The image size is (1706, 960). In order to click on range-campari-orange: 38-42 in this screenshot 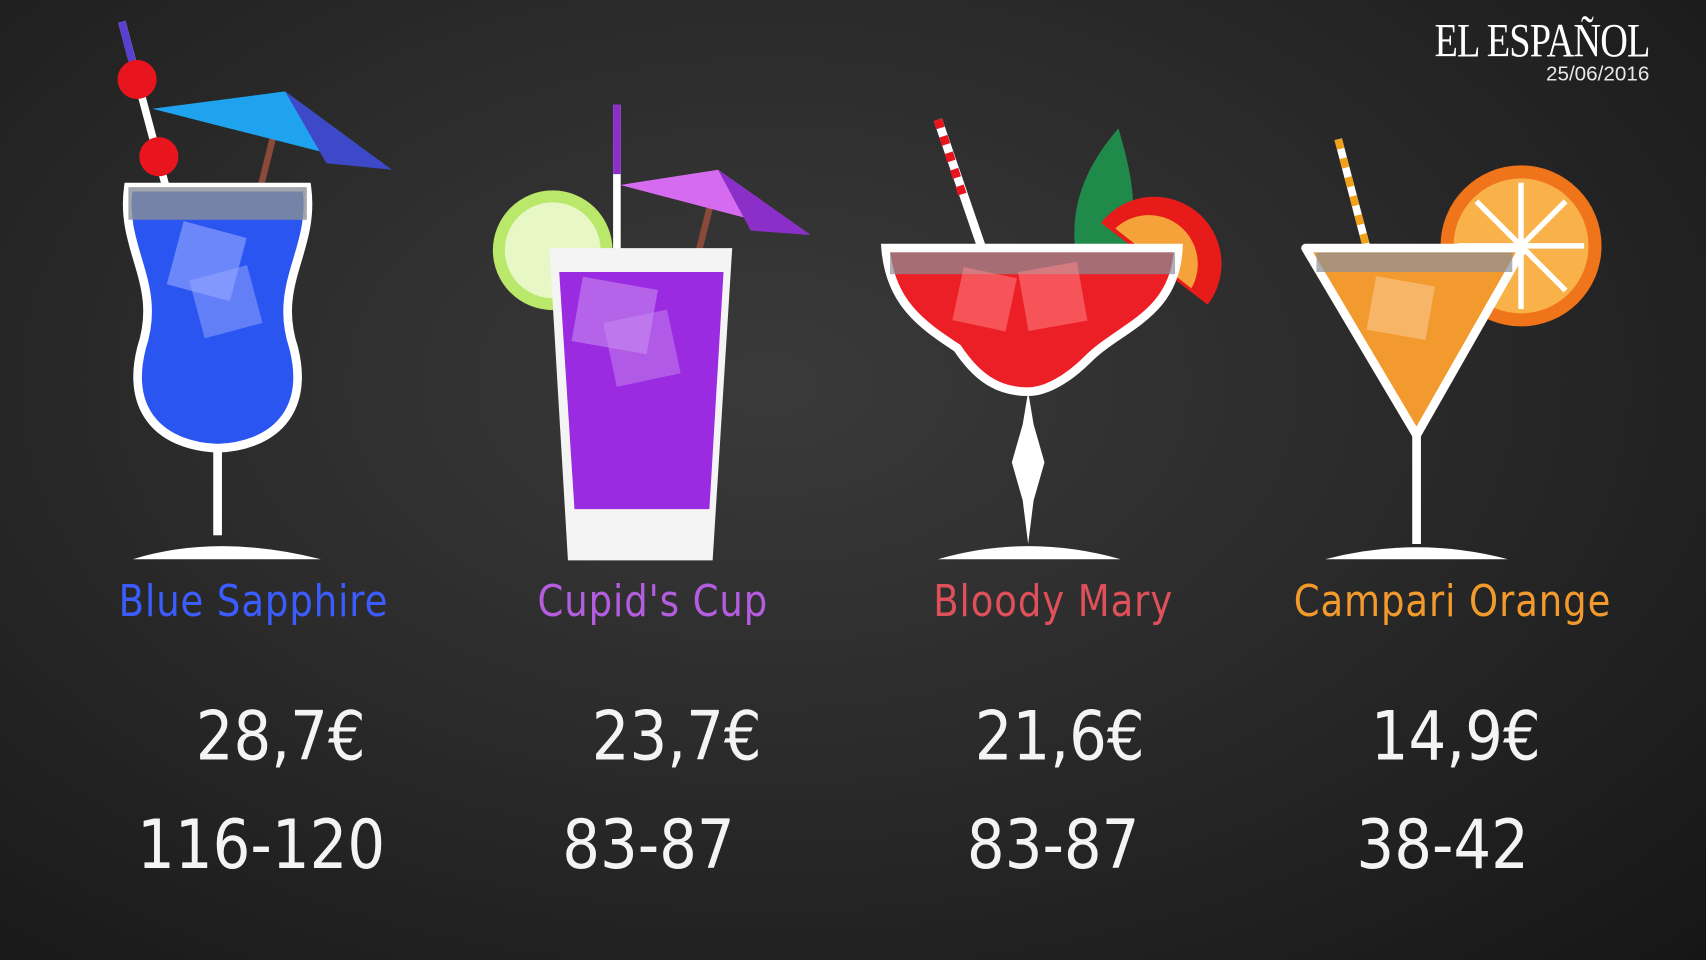, I will do `click(1442, 845)`.